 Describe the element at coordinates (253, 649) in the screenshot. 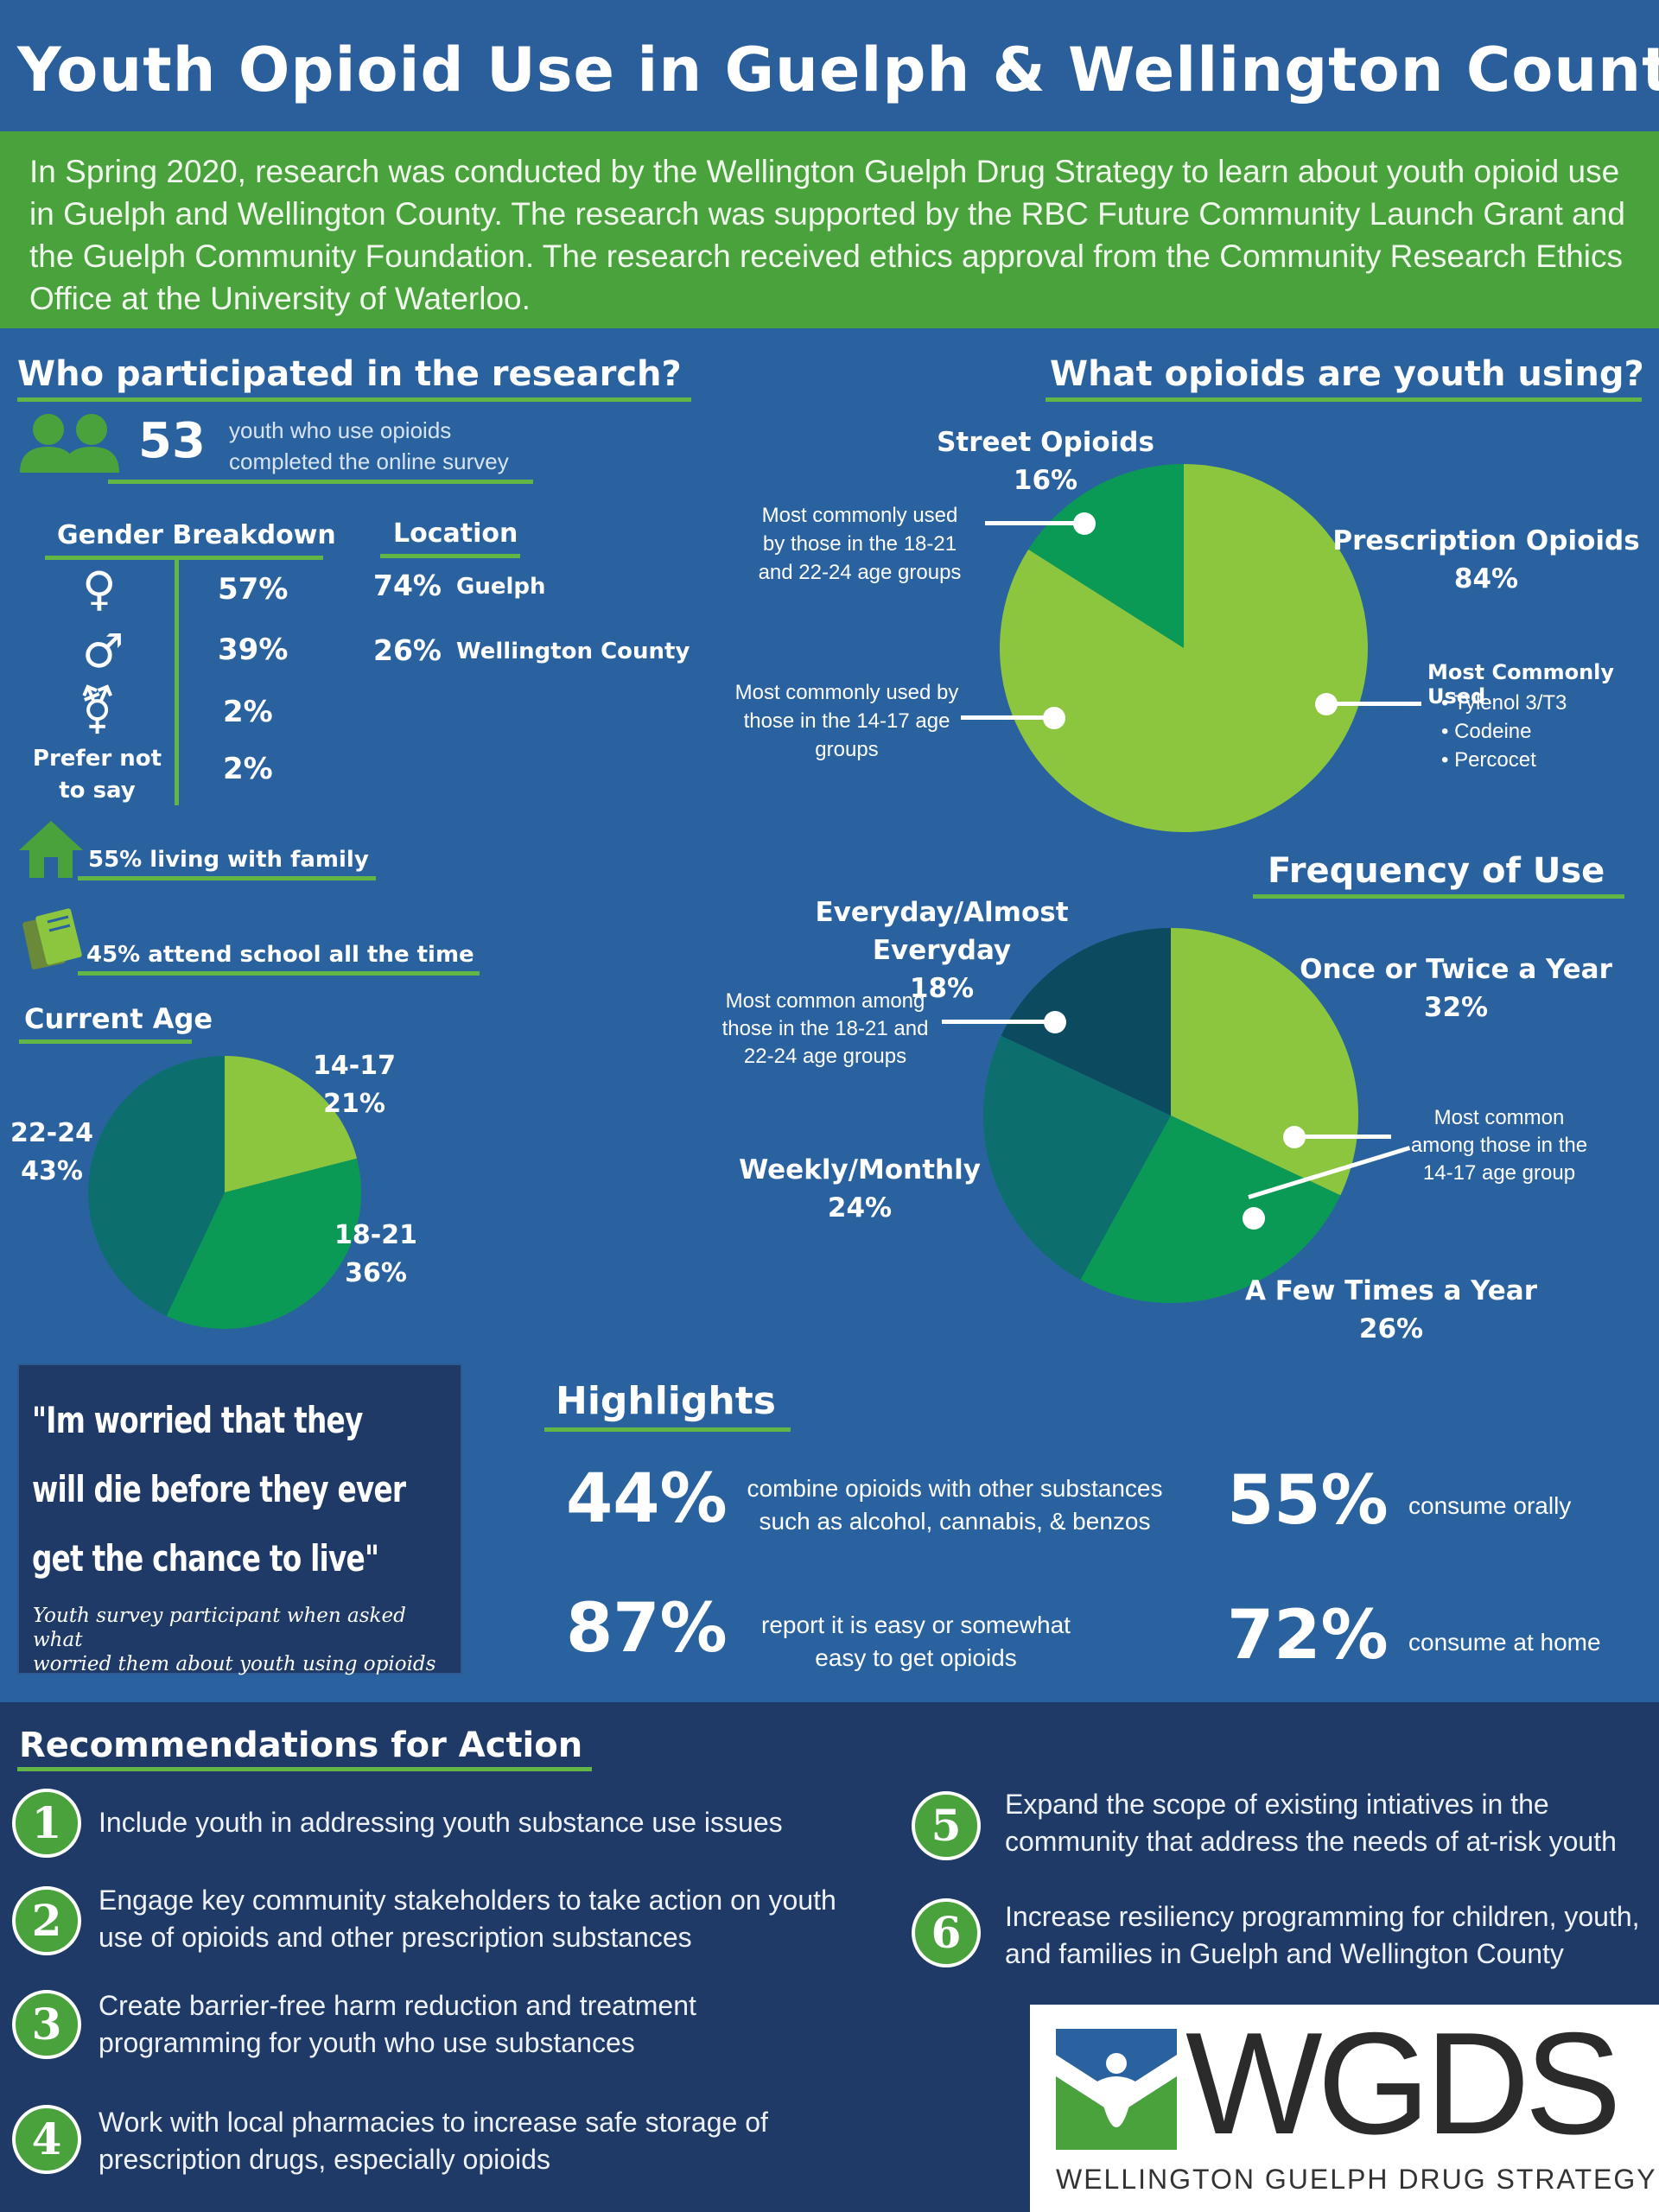

I see `gender-male-value: 39%` at that location.